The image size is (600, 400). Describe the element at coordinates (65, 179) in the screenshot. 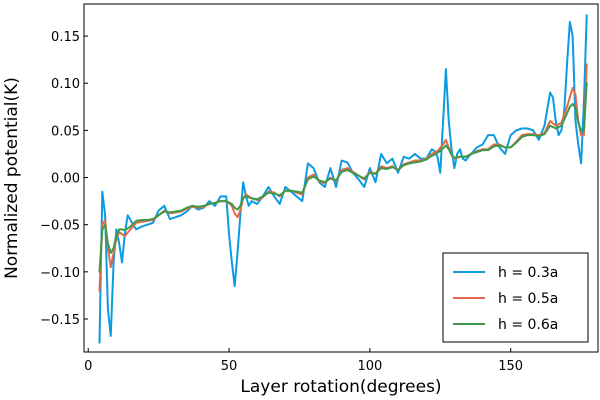

I see `y-tick-label: 0.00` at that location.